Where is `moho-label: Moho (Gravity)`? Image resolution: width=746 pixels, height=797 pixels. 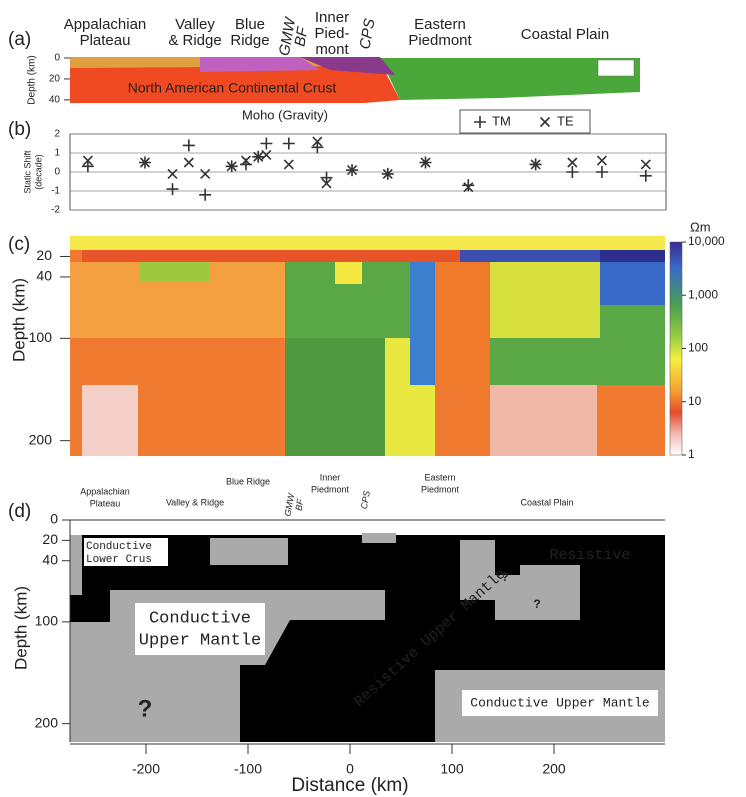 moho-label: Moho (Gravity) is located at coordinates (285, 114).